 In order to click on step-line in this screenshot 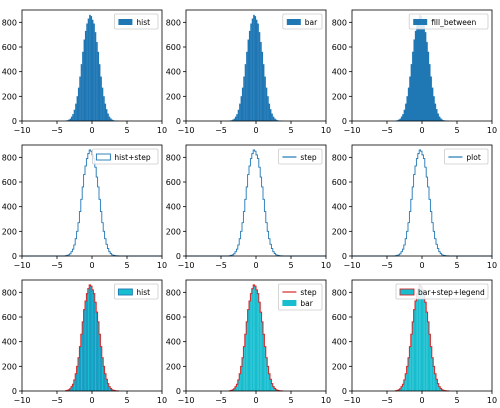, I will do `click(422, 203)`.